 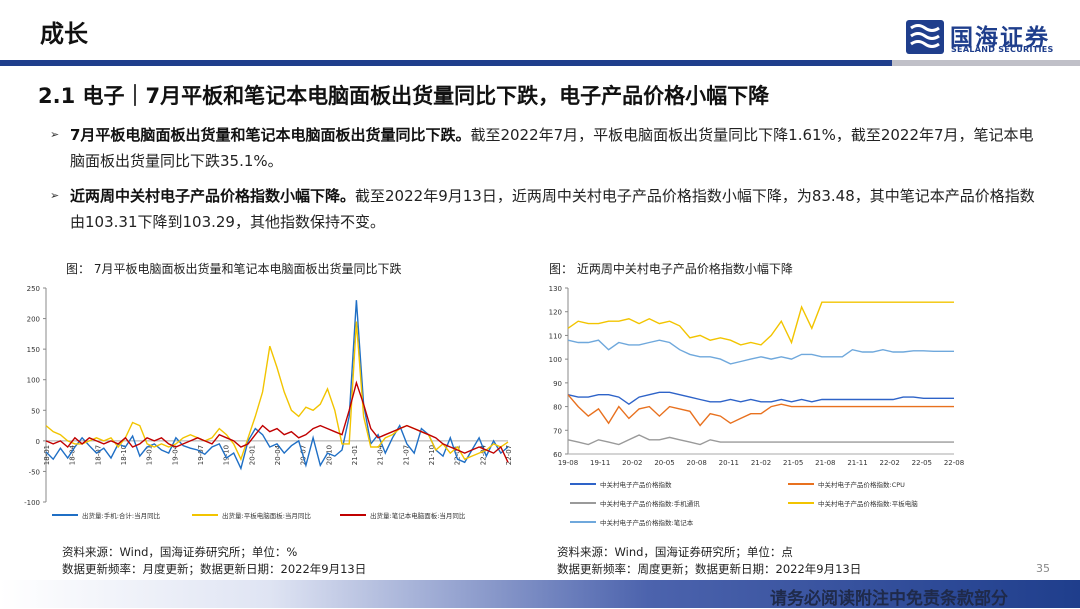 What do you see at coordinates (857, 463) in the screenshot?
I see `x-tick-label: 21-11` at bounding box center [857, 463].